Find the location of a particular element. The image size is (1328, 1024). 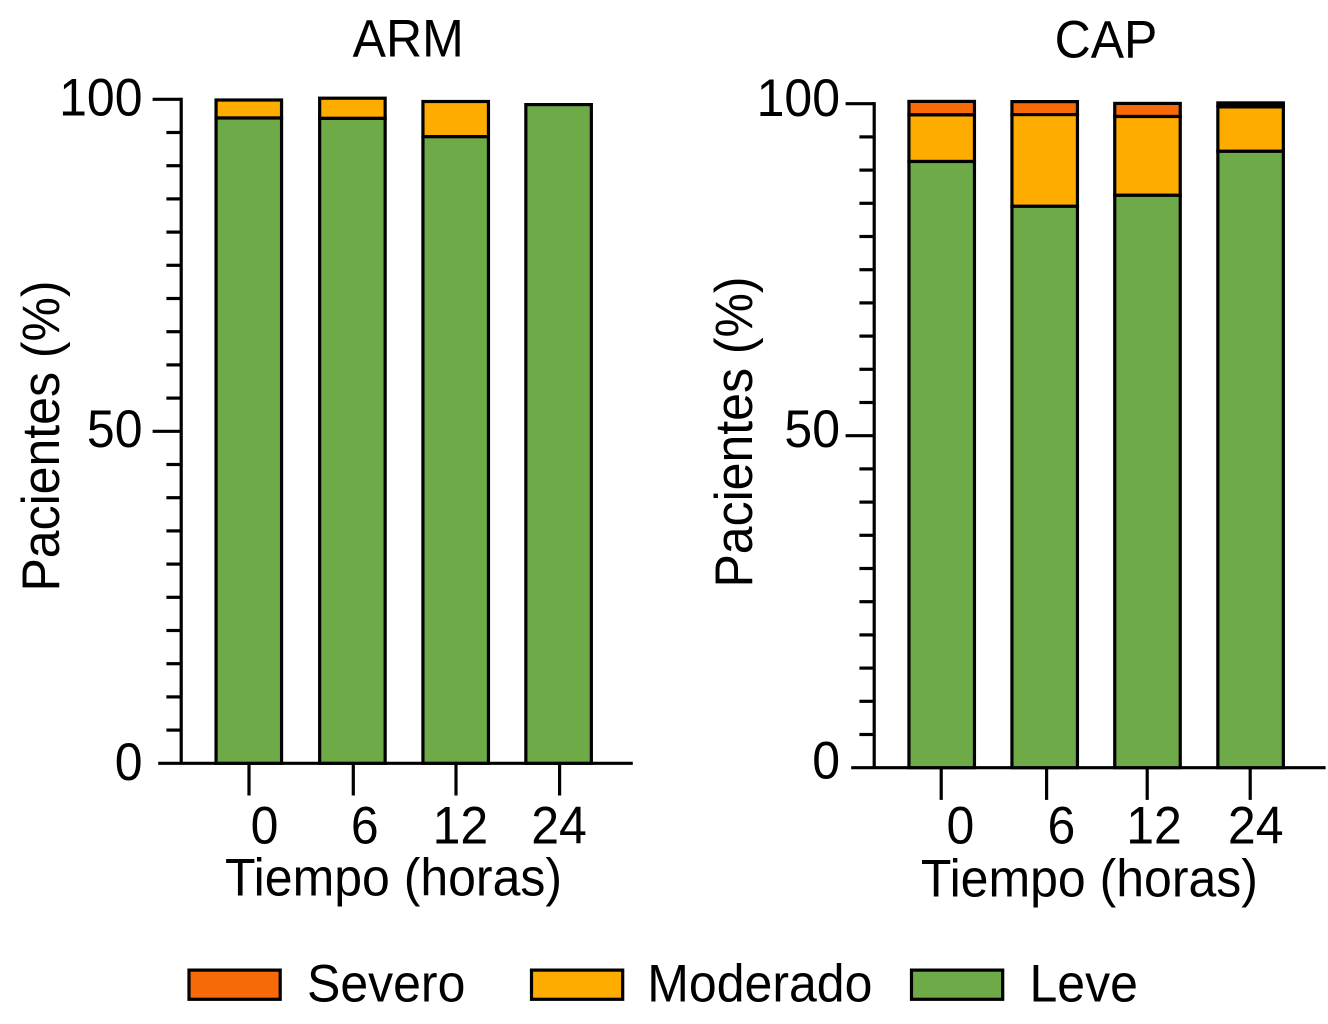

svg-text: Severo is located at coordinates (386, 983).